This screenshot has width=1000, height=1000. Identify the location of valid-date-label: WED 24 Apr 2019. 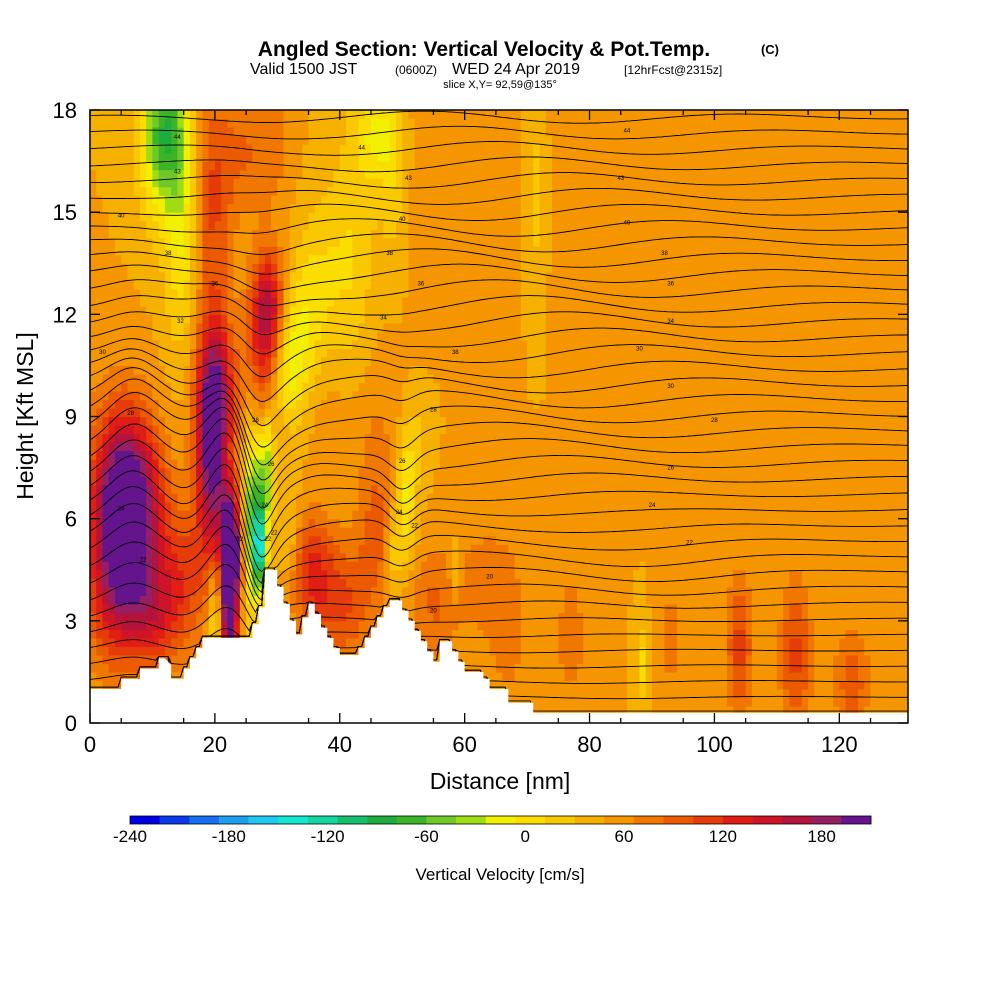
(516, 69).